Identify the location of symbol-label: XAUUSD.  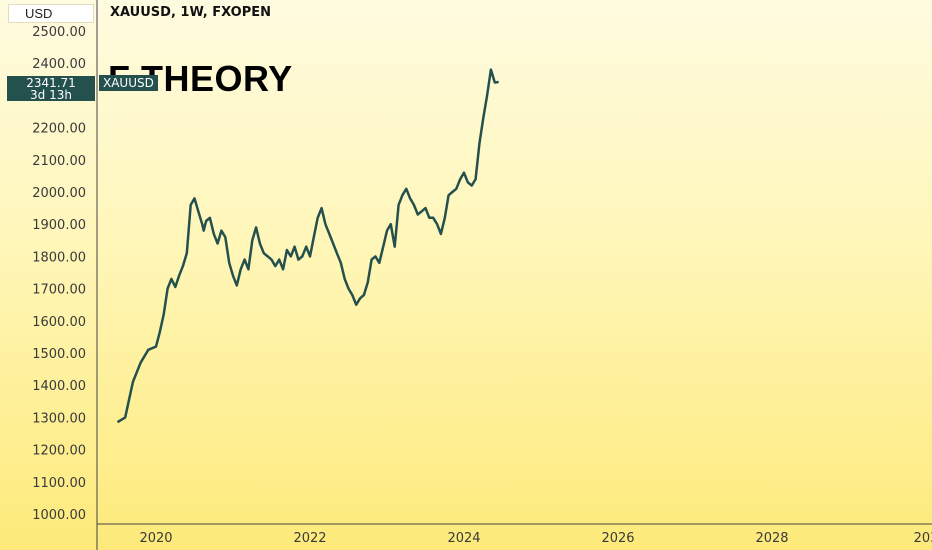
(128, 83).